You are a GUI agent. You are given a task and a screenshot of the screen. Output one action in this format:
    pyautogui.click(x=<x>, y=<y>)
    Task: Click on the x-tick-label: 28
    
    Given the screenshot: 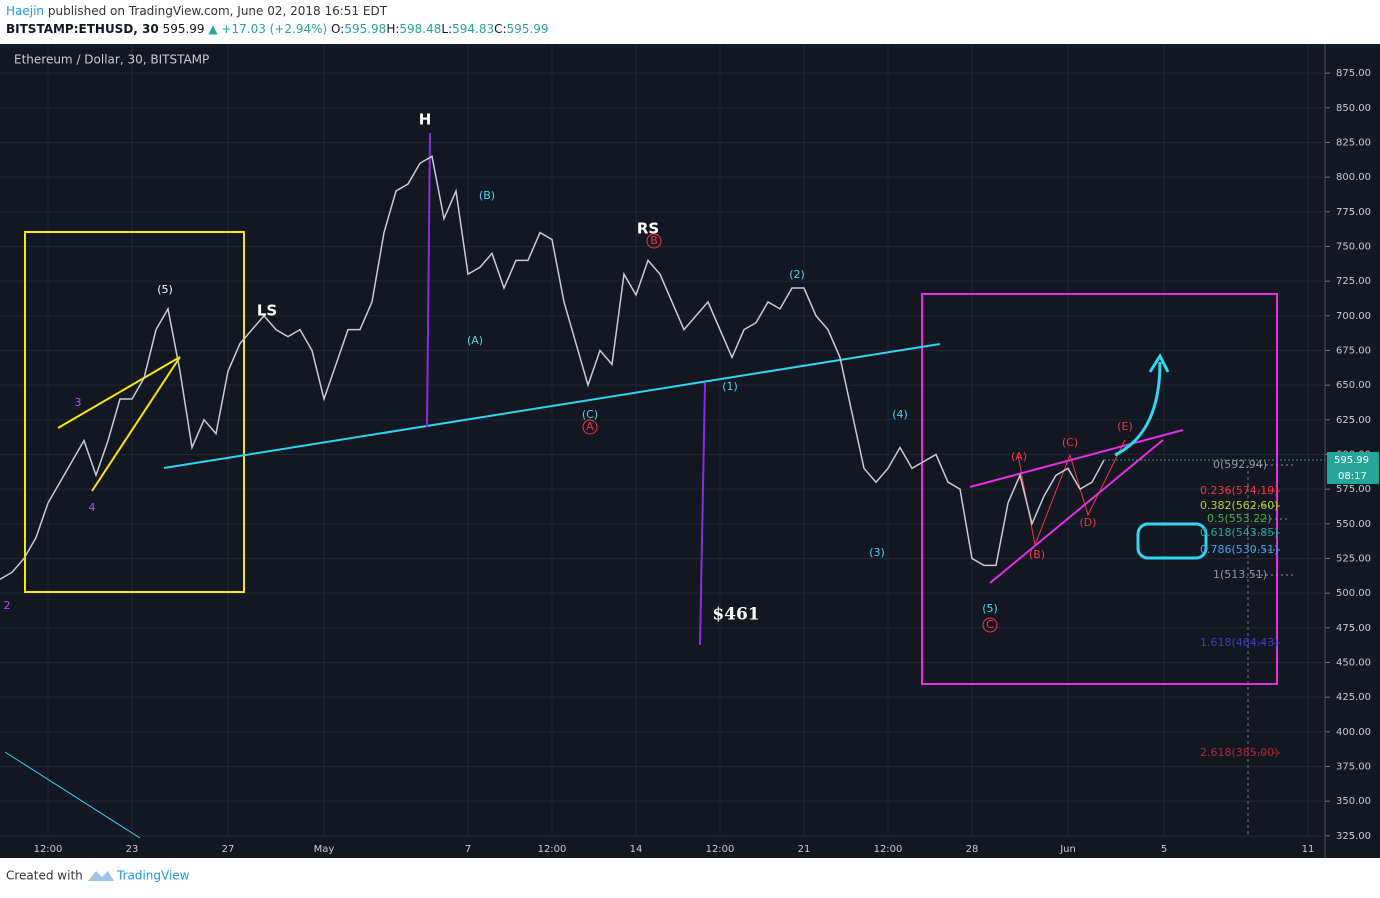 What is the action you would take?
    pyautogui.click(x=972, y=849)
    